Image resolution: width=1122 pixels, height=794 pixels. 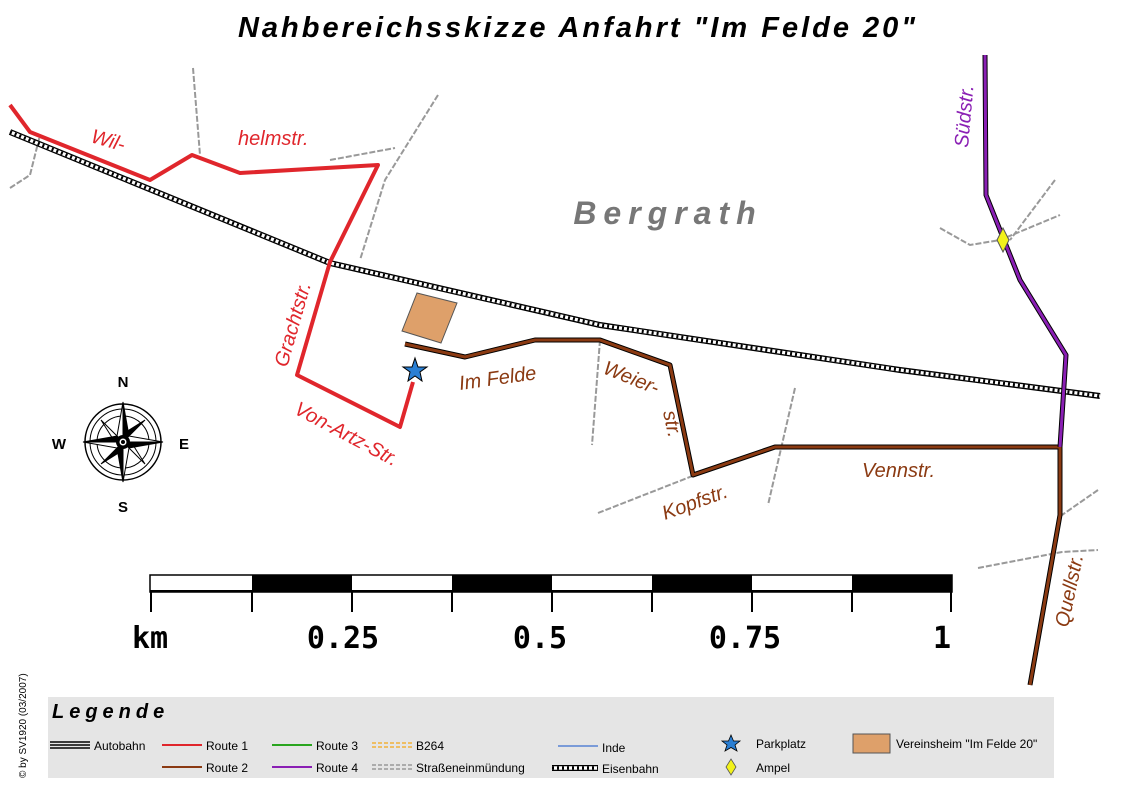 I want to click on street-label-suedstr: Südstr., so click(x=964, y=116).